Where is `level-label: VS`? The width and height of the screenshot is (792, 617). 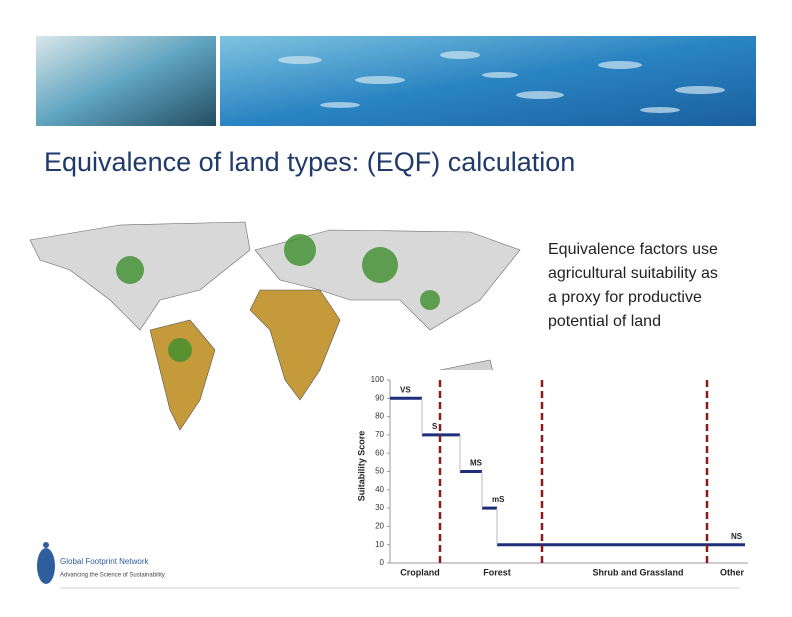
level-label: VS is located at coordinates (405, 389).